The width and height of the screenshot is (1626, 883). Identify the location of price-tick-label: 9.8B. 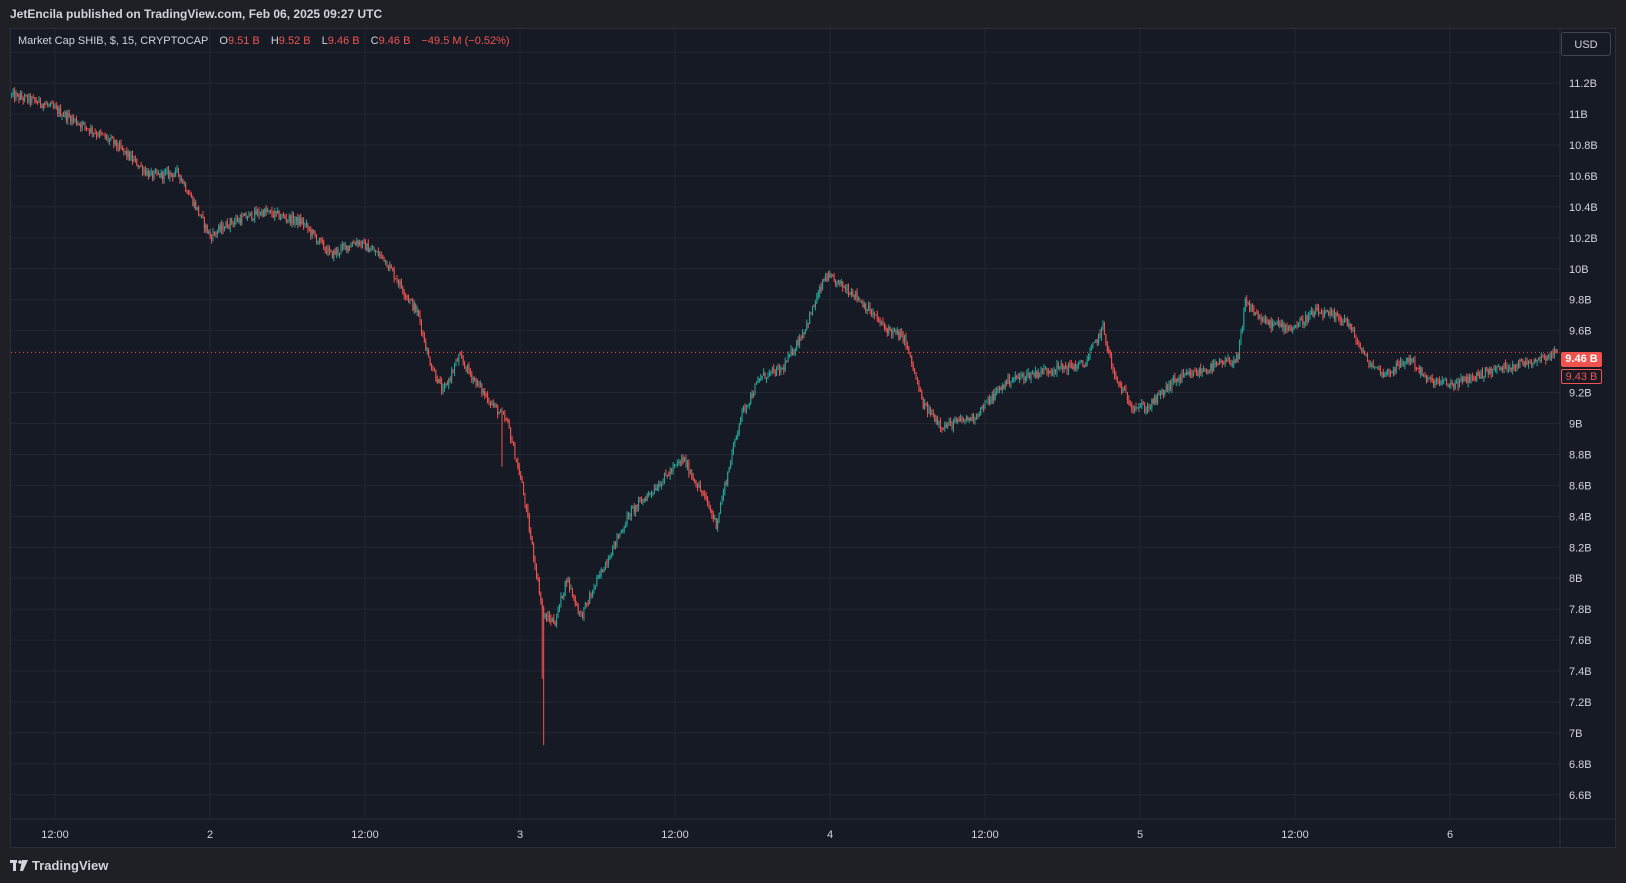
(1580, 301).